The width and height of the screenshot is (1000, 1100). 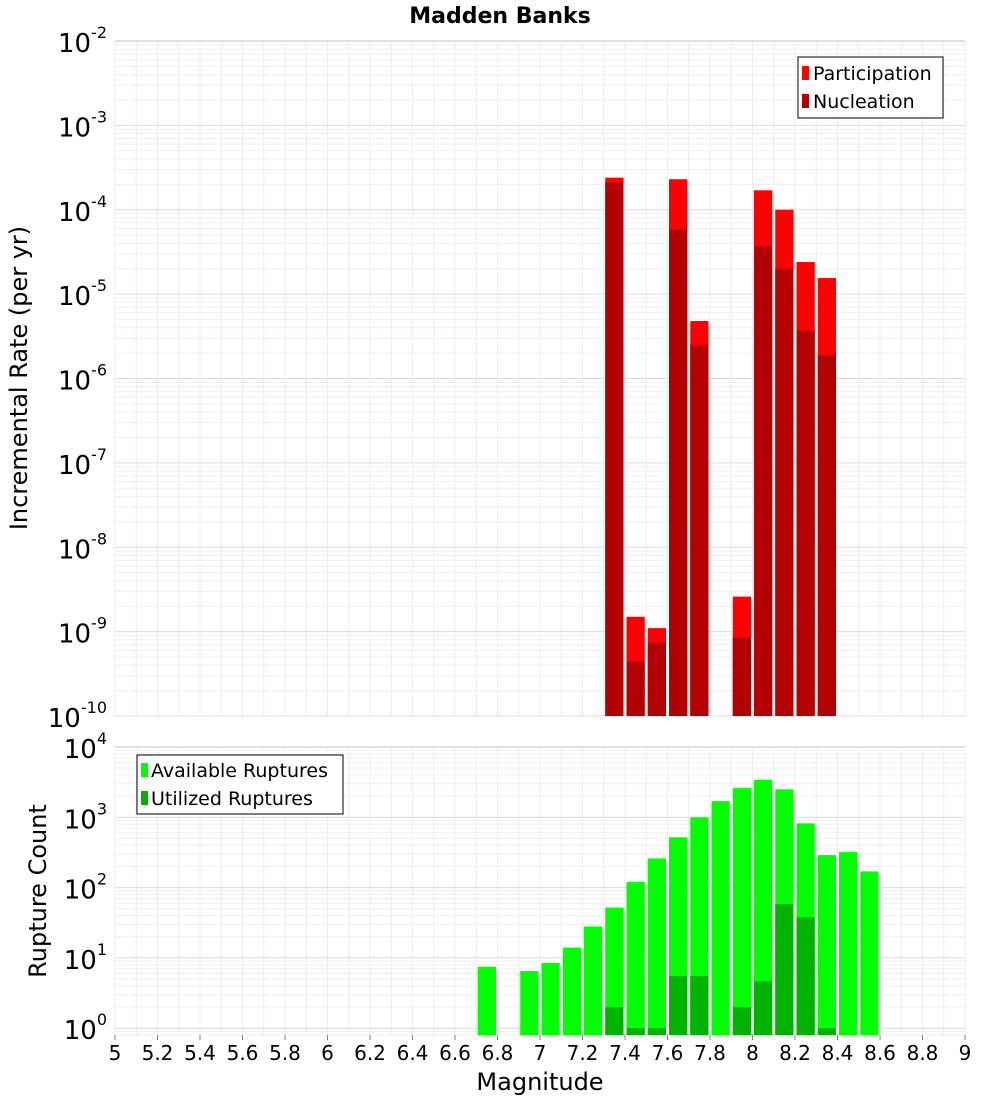 I want to click on rate-legend-box, so click(x=870, y=87).